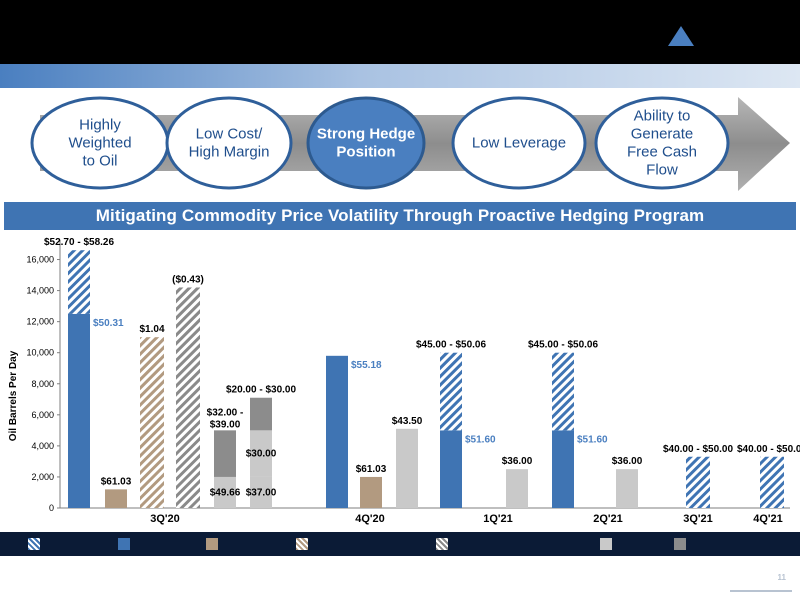 This screenshot has height=600, width=800. I want to click on process-step-label: Strong Hedge, so click(366, 134).